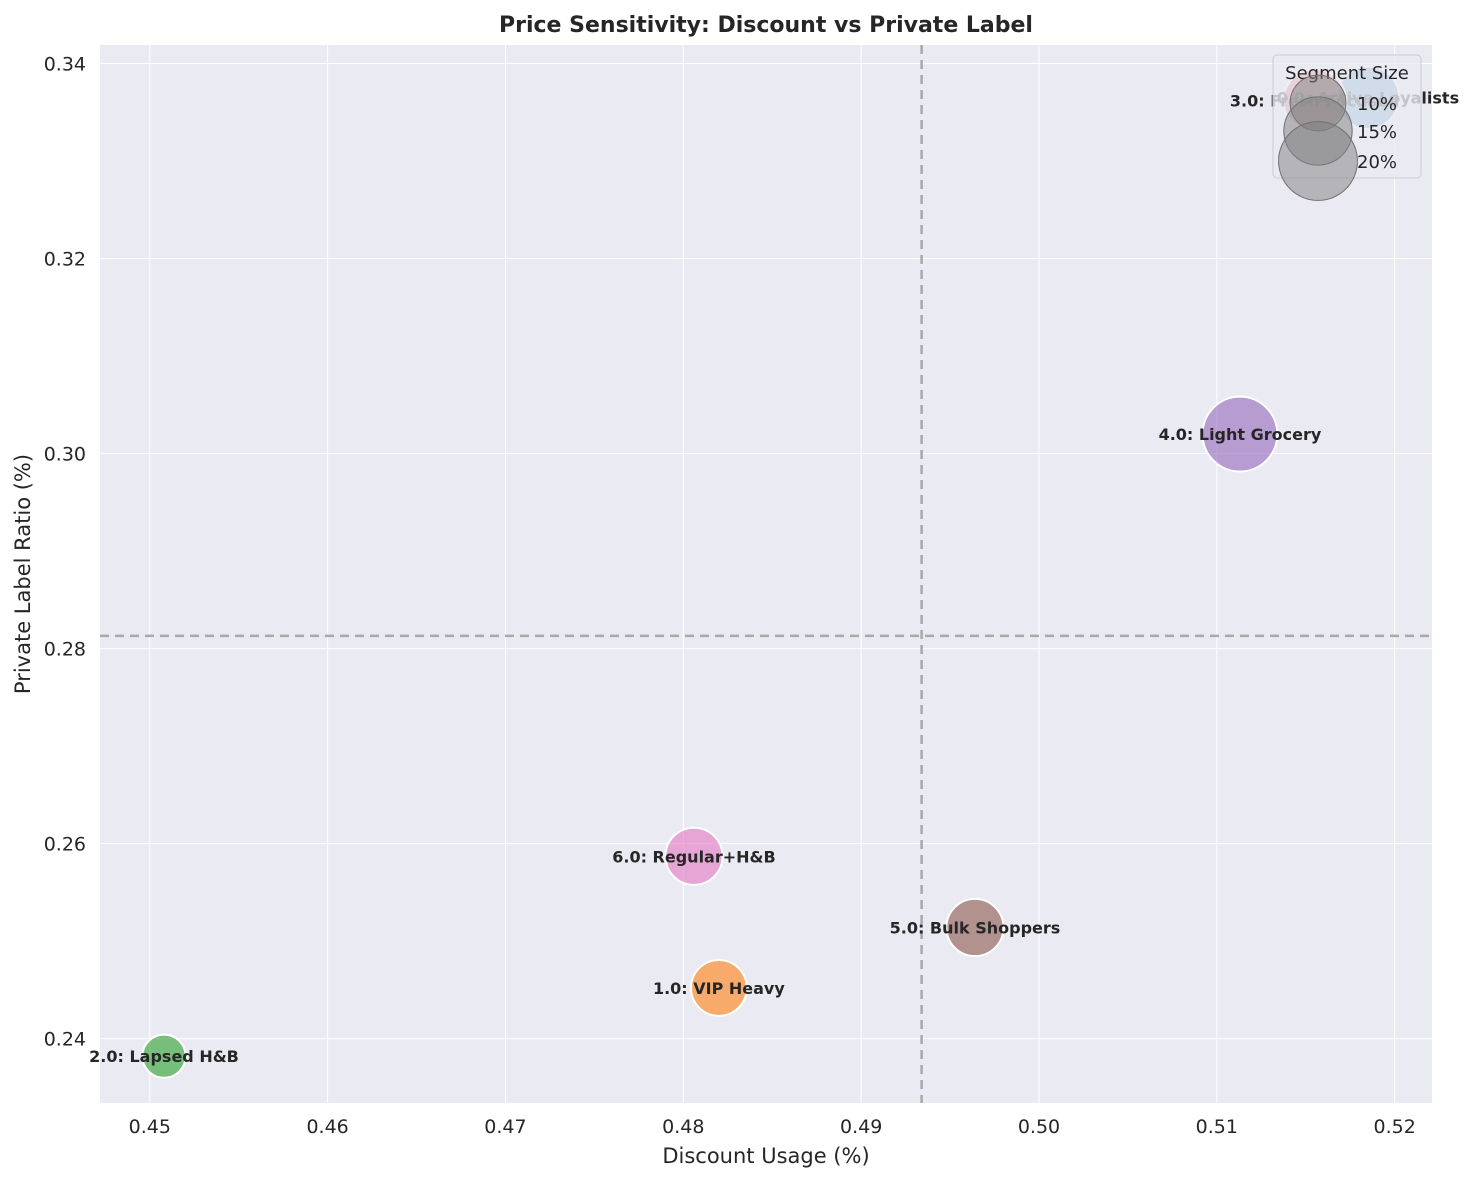  Describe the element at coordinates (65, 455) in the screenshot. I see `y-tick-label: 0.30` at that location.